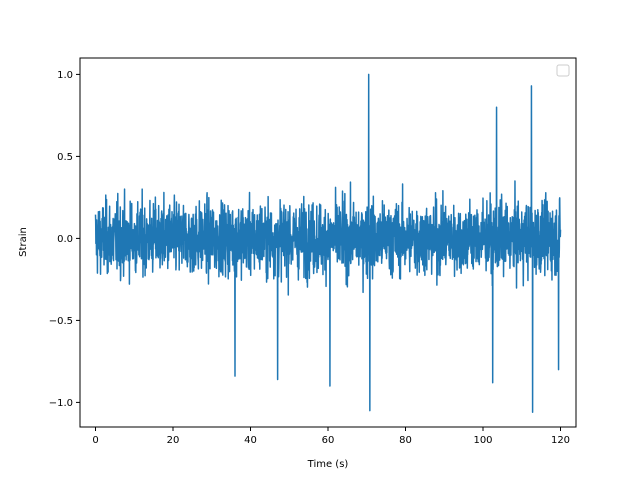 The image size is (640, 485). Describe the element at coordinates (65, 75) in the screenshot. I see `y-tick-label: 1.0` at that location.